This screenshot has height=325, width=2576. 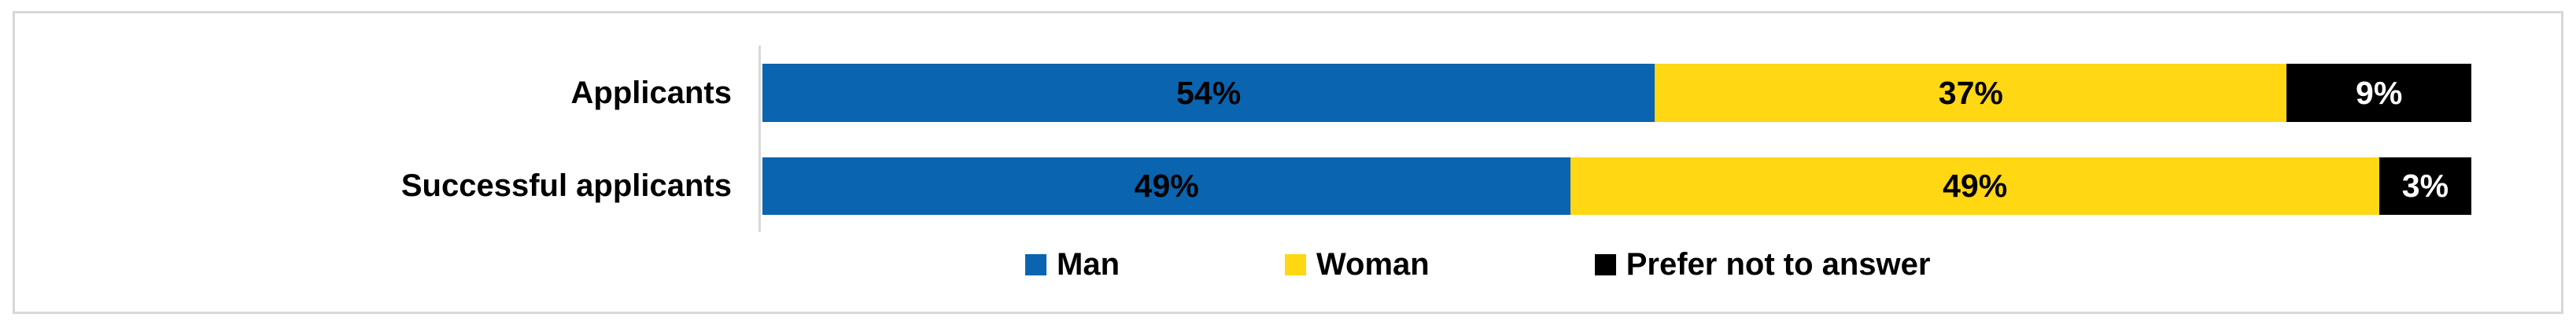 I want to click on bar-segment-applicants-prefer-not-to-answer: 9%, so click(x=2379, y=93).